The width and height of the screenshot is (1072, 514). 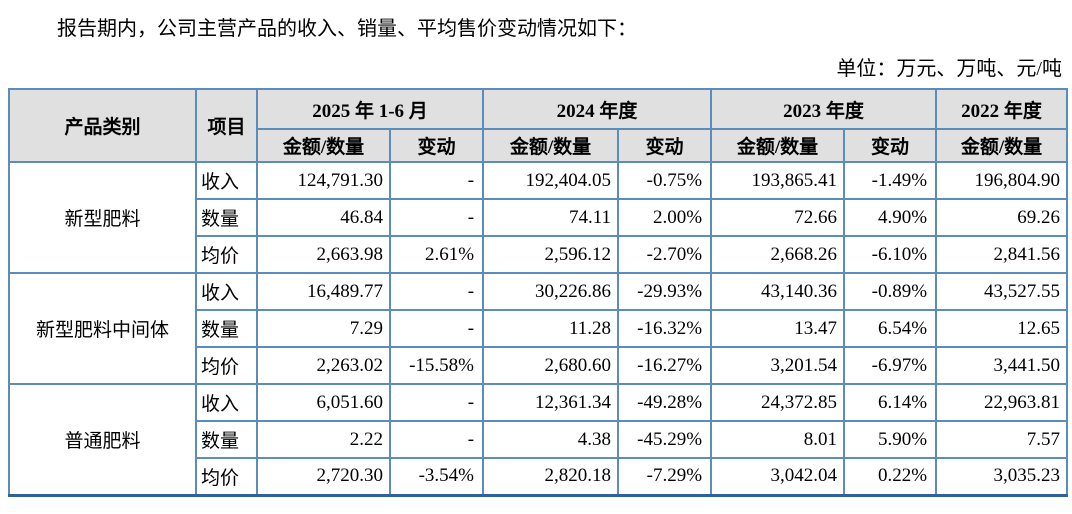 I want to click on cell-amount: 3,201.54, so click(x=778, y=365).